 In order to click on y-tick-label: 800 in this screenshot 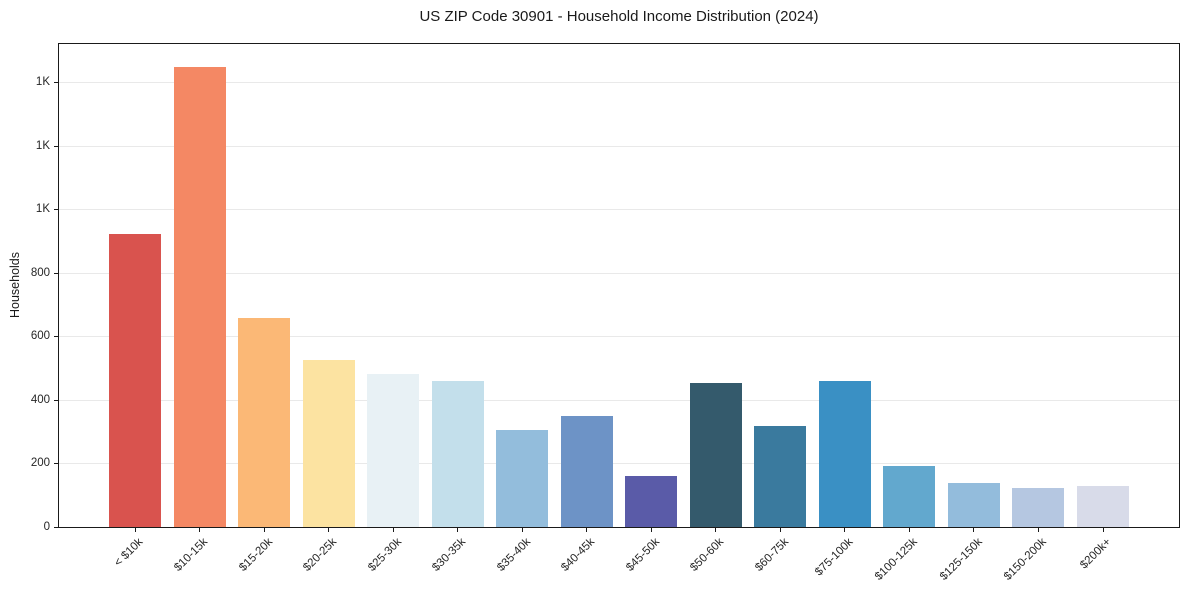, I will do `click(40, 272)`.